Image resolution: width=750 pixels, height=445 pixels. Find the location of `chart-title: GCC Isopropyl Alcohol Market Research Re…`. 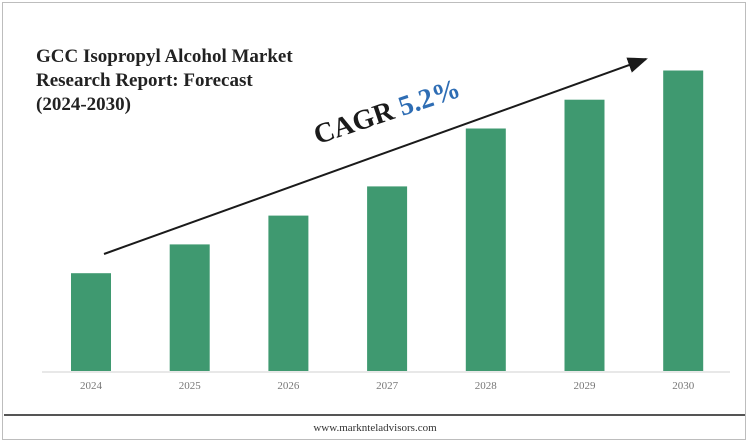

chart-title: GCC Isopropyl Alcohol Market Research Re… is located at coordinates (186, 81).